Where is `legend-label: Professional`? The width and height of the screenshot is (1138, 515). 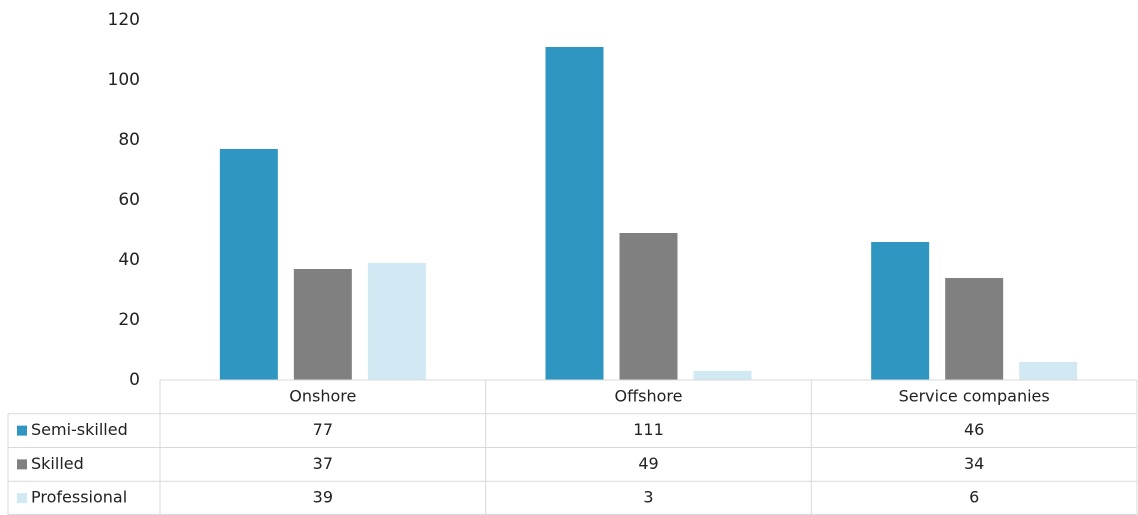 legend-label: Professional is located at coordinates (79, 497).